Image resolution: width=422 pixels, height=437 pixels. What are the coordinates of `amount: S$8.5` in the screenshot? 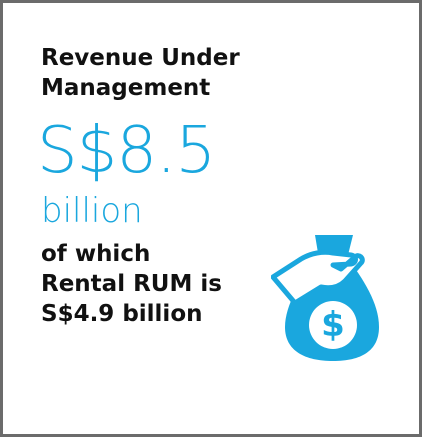 It's located at (126, 151).